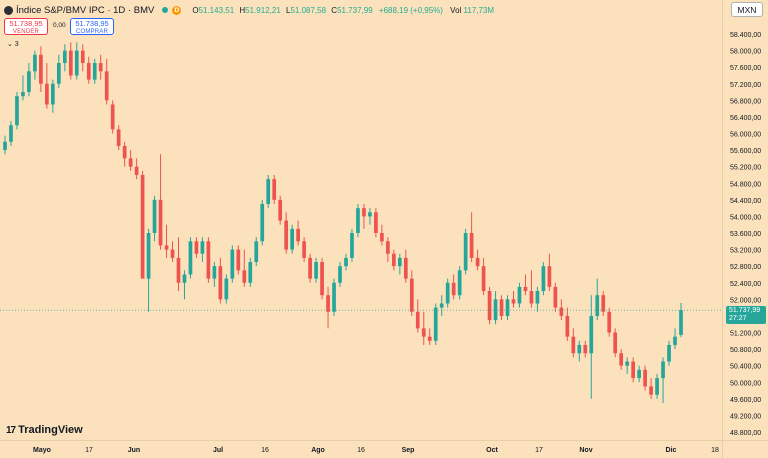 The width and height of the screenshot is (768, 458). What do you see at coordinates (745, 184) in the screenshot?
I see `y-tick-label: 54.800,00` at bounding box center [745, 184].